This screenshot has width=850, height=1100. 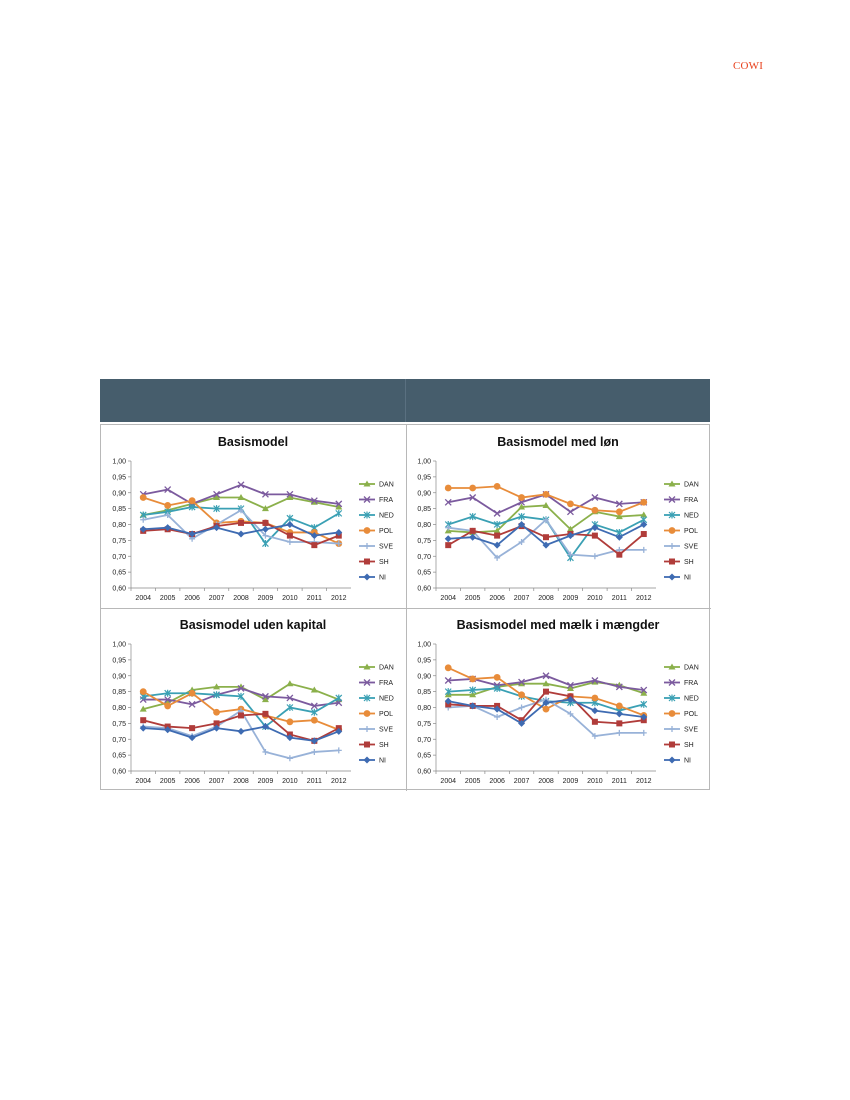 What do you see at coordinates (497, 781) in the screenshot?
I see `x-tick-label: 2006` at bounding box center [497, 781].